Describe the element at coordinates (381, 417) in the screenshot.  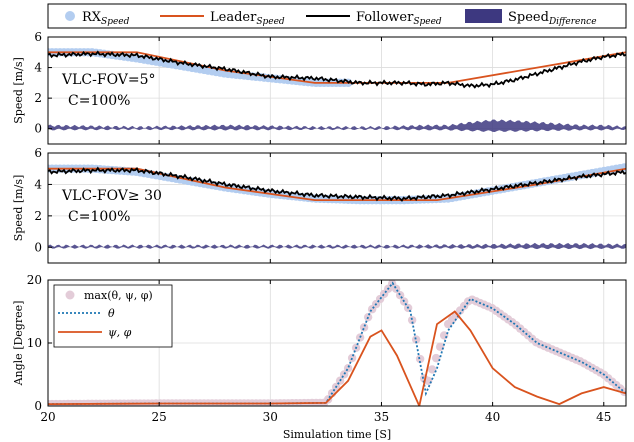
I see `x-tick-label: 35` at that location.